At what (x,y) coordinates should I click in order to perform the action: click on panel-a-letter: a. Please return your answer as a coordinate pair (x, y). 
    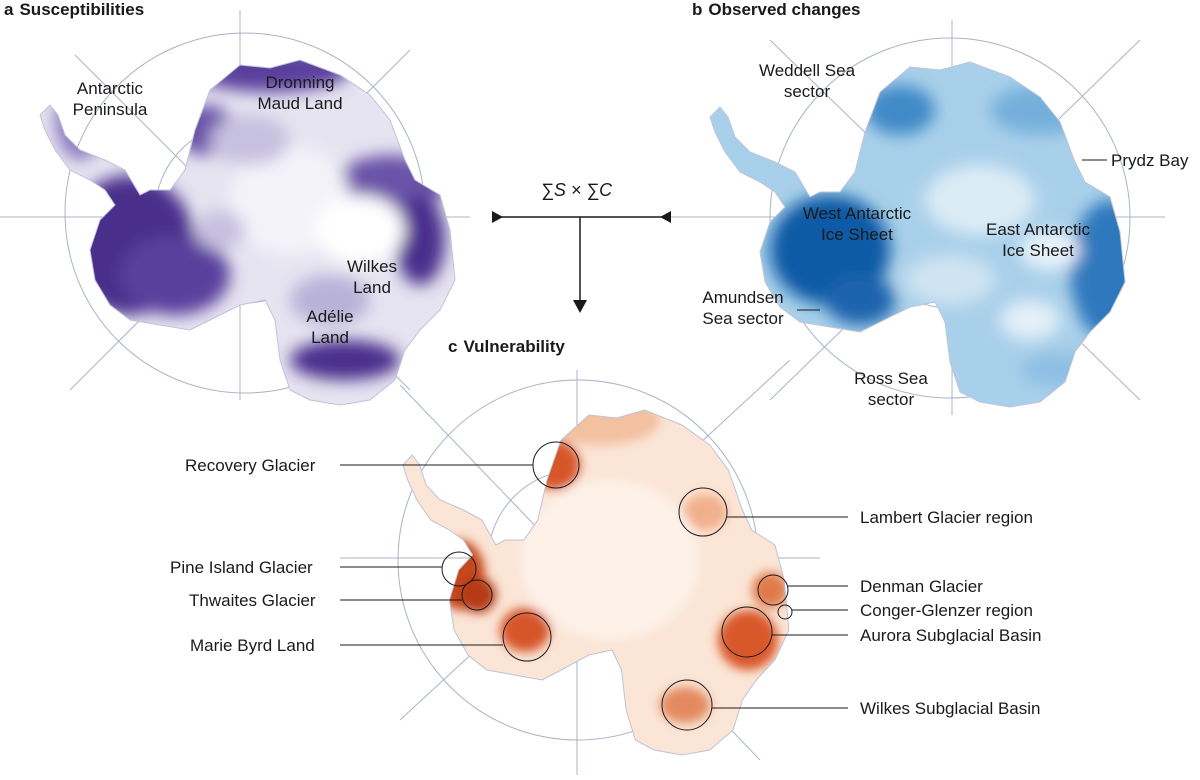
    Looking at the image, I should click on (9, 9).